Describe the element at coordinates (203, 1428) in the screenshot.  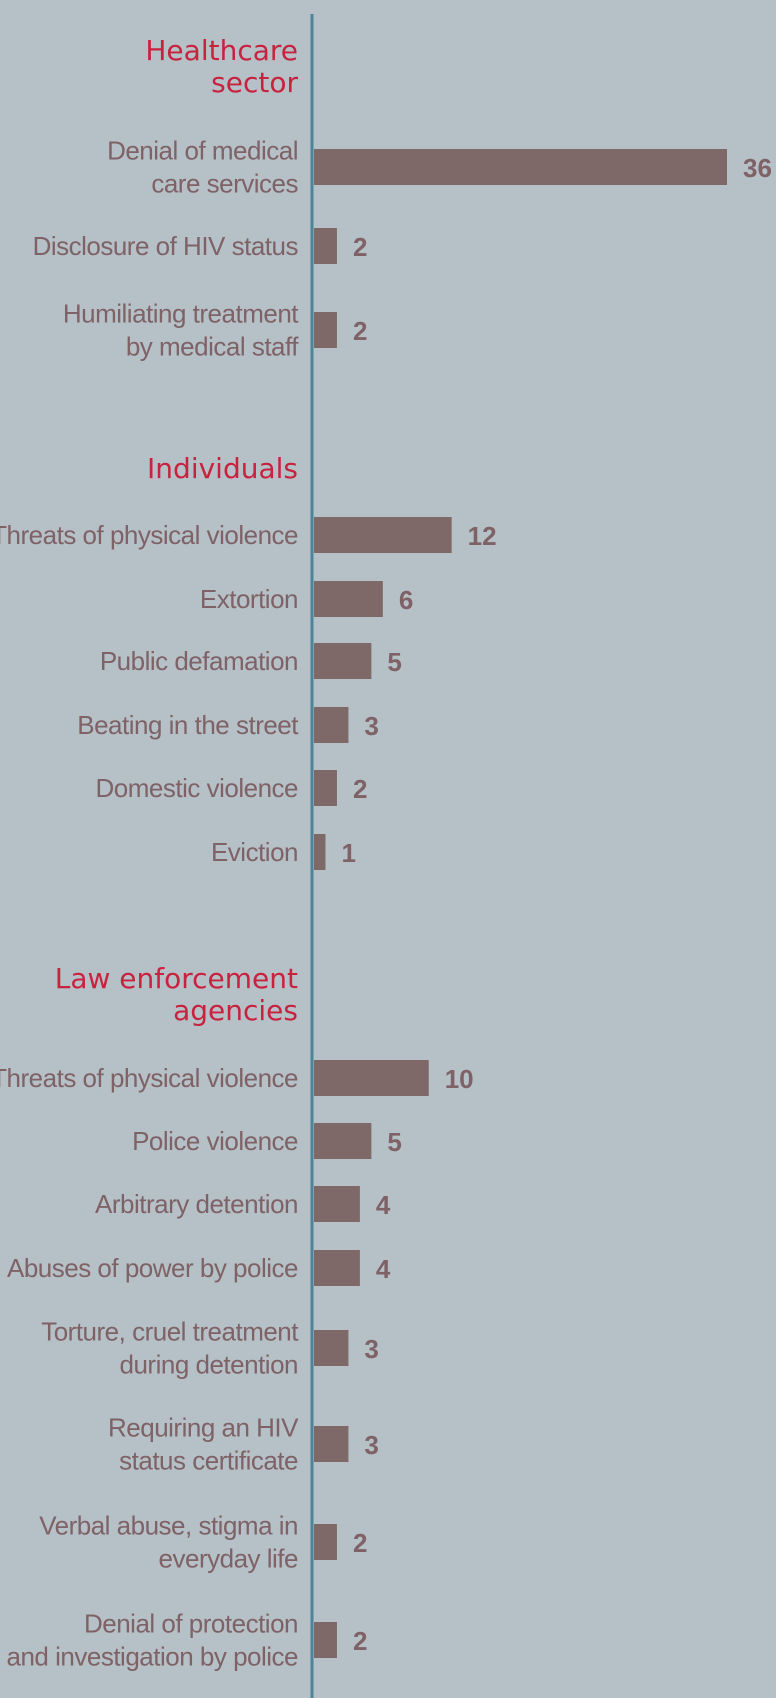
I see `category-label: Requiring an HIV` at that location.